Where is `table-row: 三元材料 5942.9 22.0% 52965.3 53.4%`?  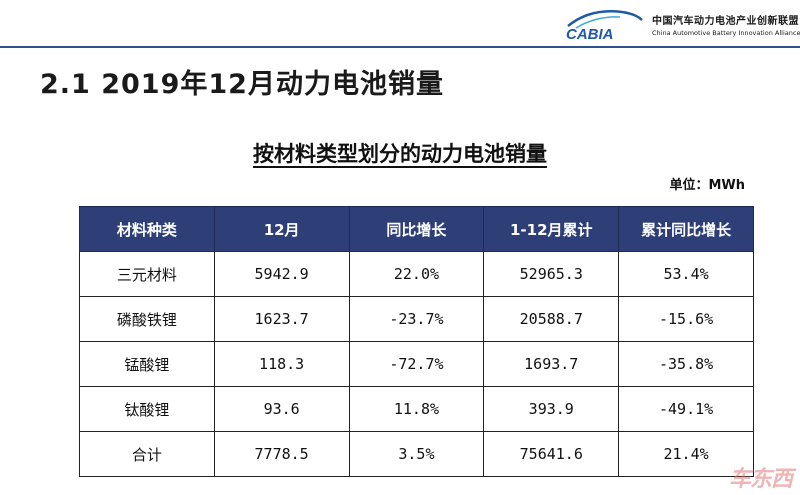 table-row: 三元材料 5942.9 22.0% 52965.3 53.4% is located at coordinates (416, 274).